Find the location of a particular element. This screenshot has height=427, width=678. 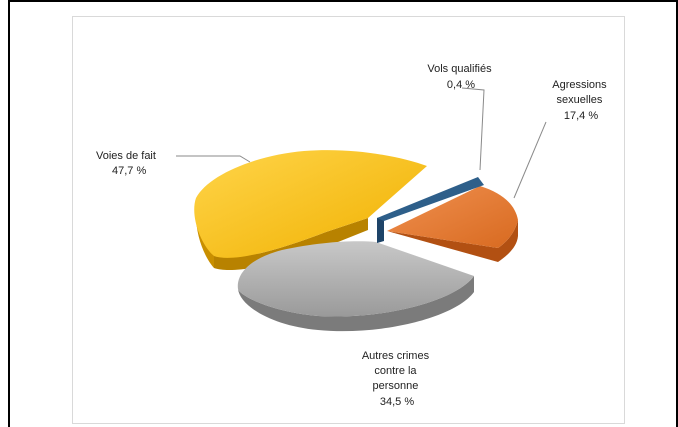

label-vols-qualifies: Vols qualifiés 0,4 % is located at coordinates (460, 77).